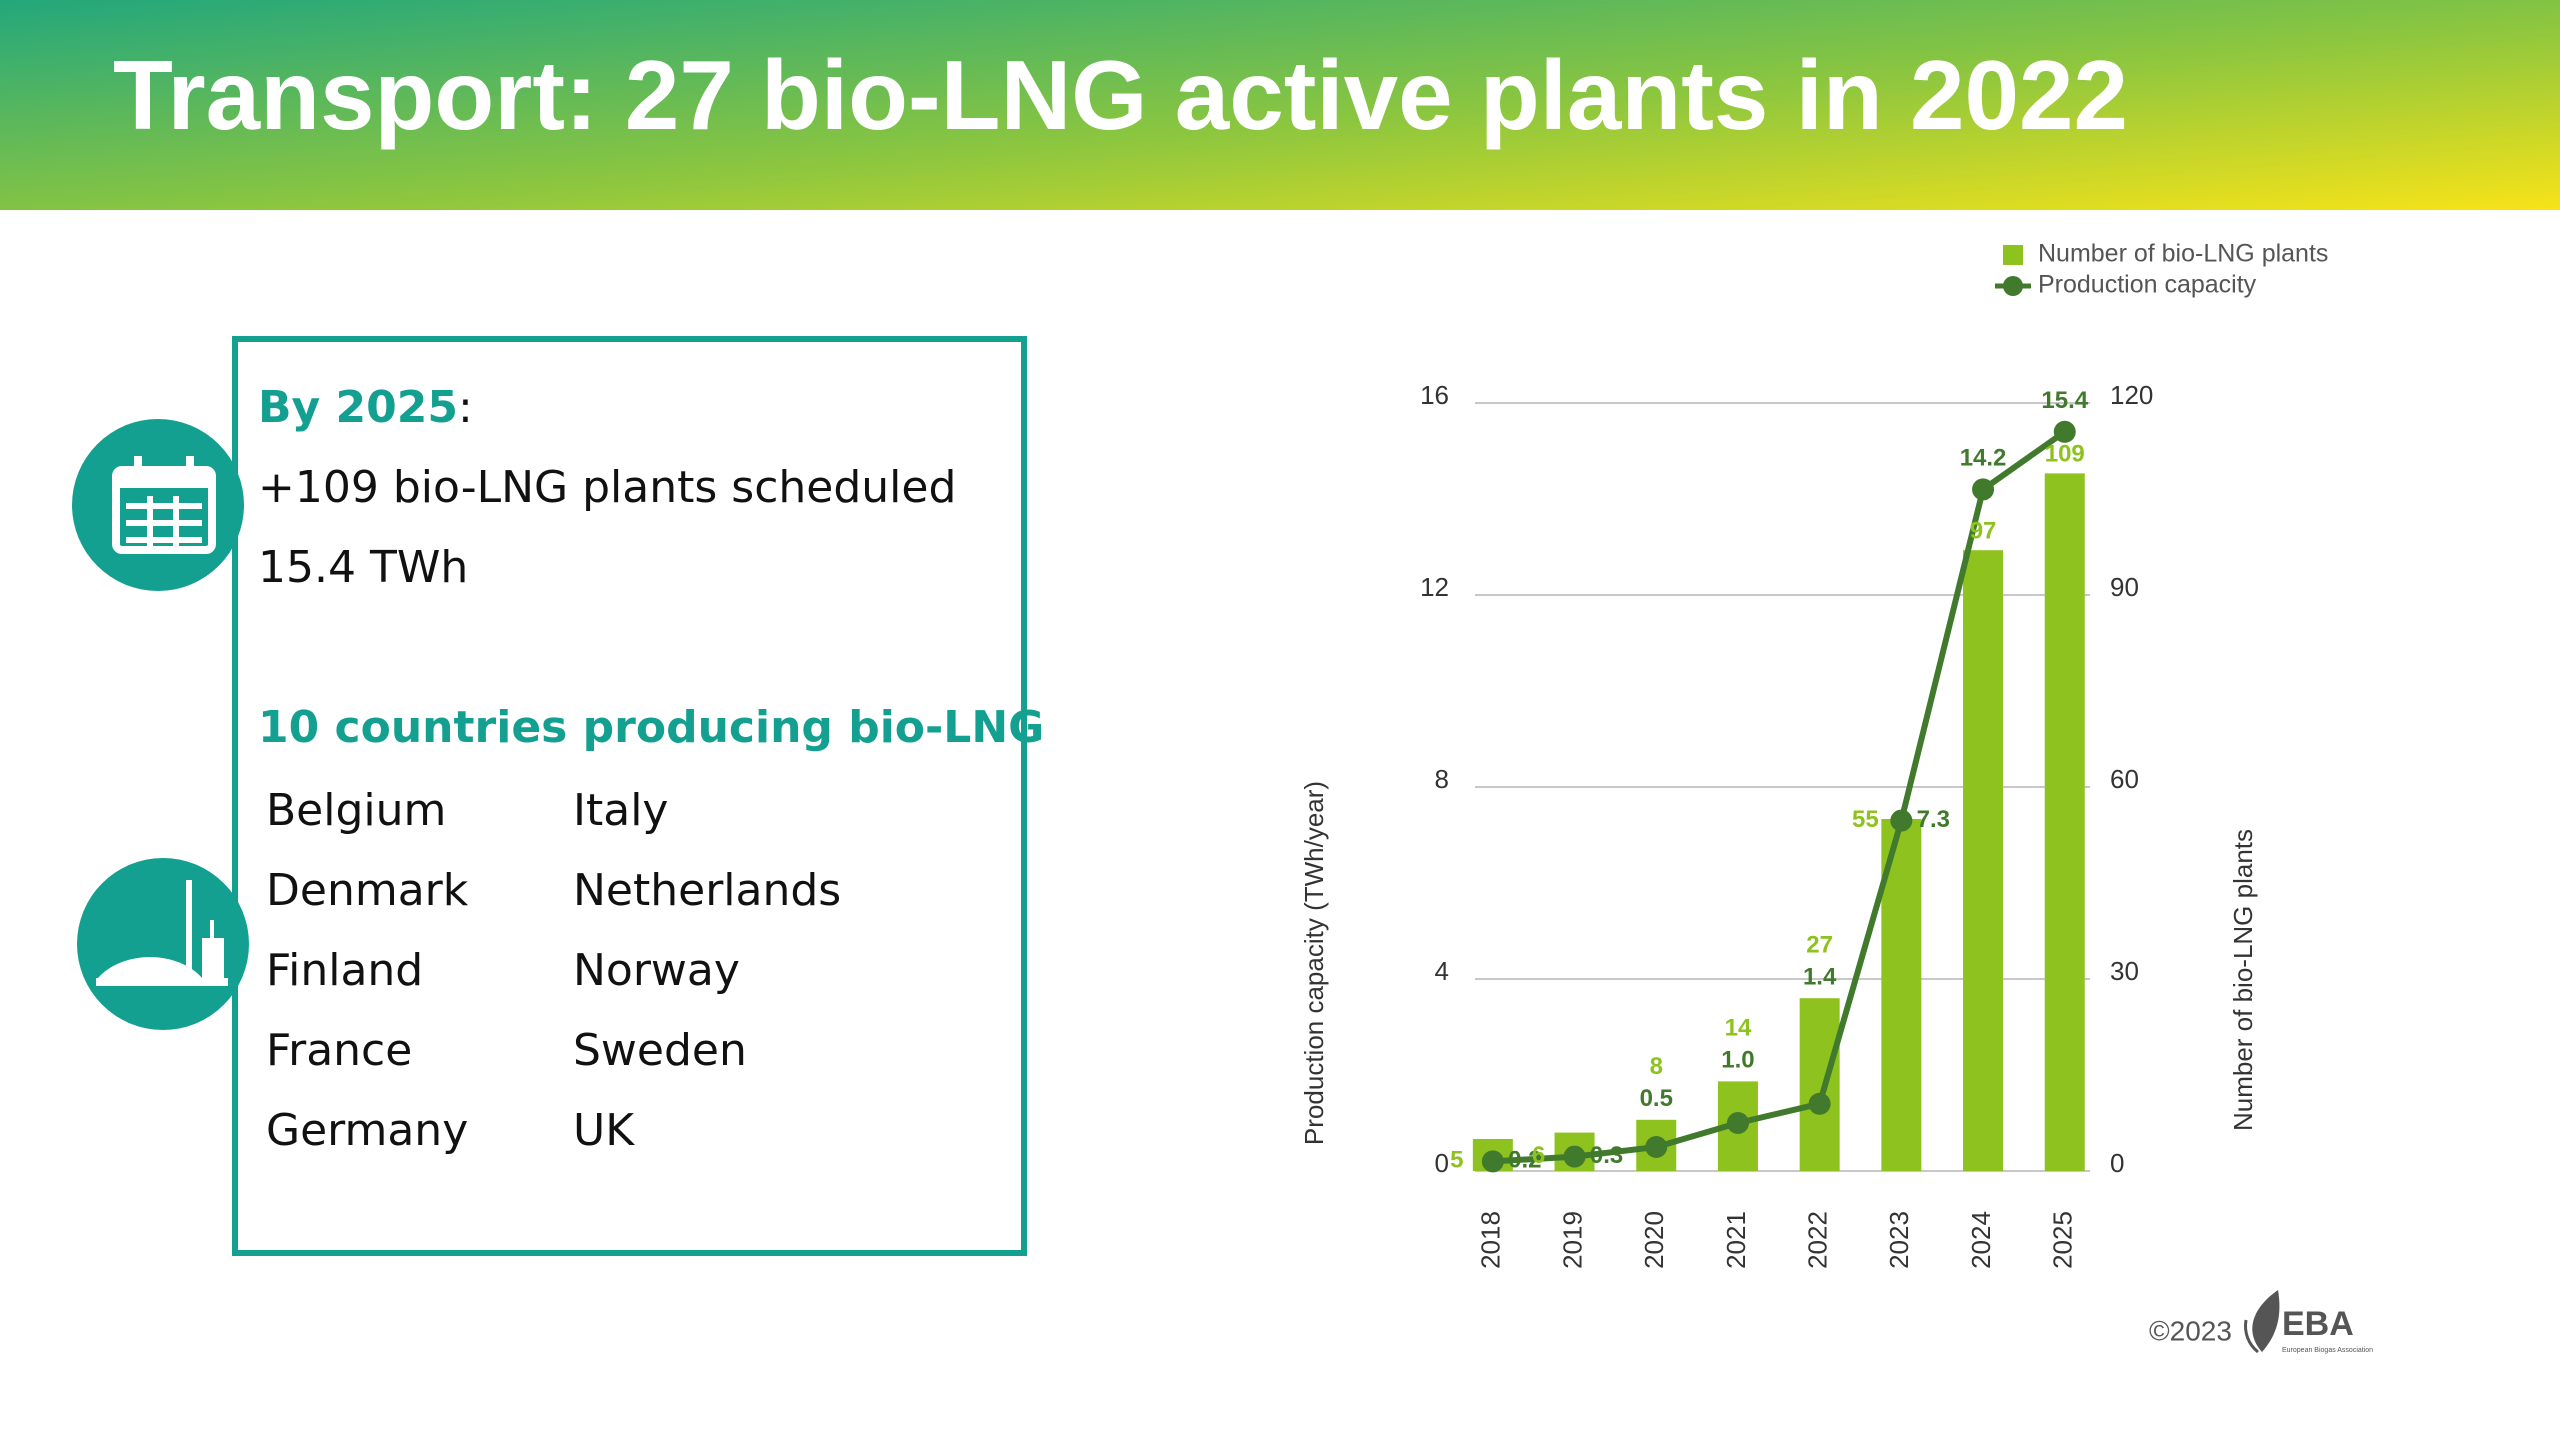 Image resolution: width=2560 pixels, height=1440 pixels. Describe the element at coordinates (163, 944) in the screenshot. I see `plant-icon` at that location.